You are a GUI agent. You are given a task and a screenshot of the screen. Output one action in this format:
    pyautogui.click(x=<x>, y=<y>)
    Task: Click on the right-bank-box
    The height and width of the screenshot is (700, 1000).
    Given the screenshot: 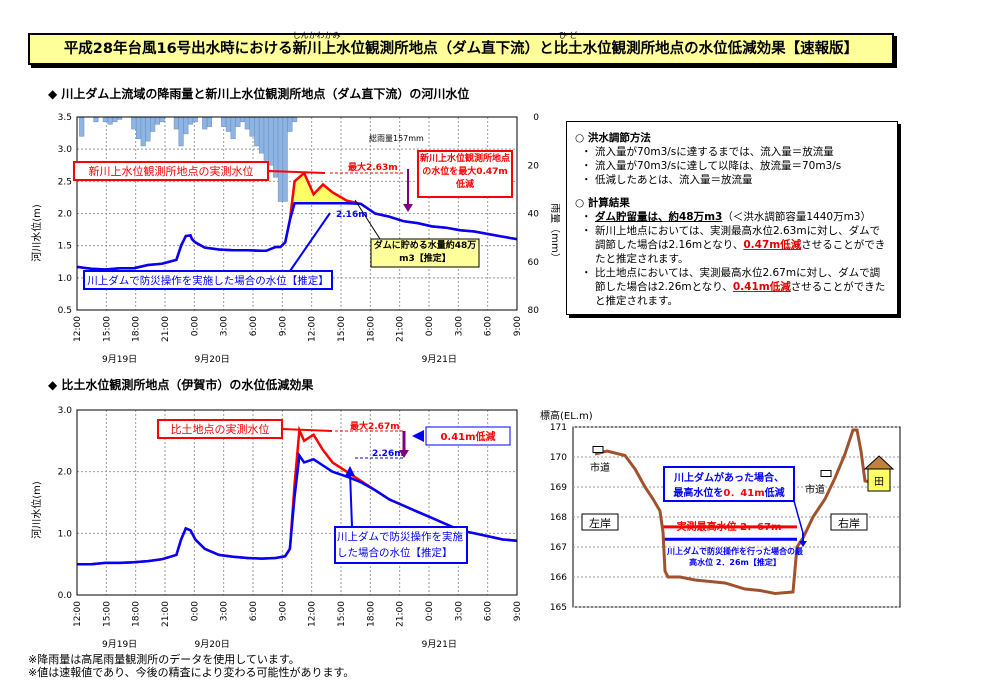 What is the action you would take?
    pyautogui.click(x=849, y=522)
    